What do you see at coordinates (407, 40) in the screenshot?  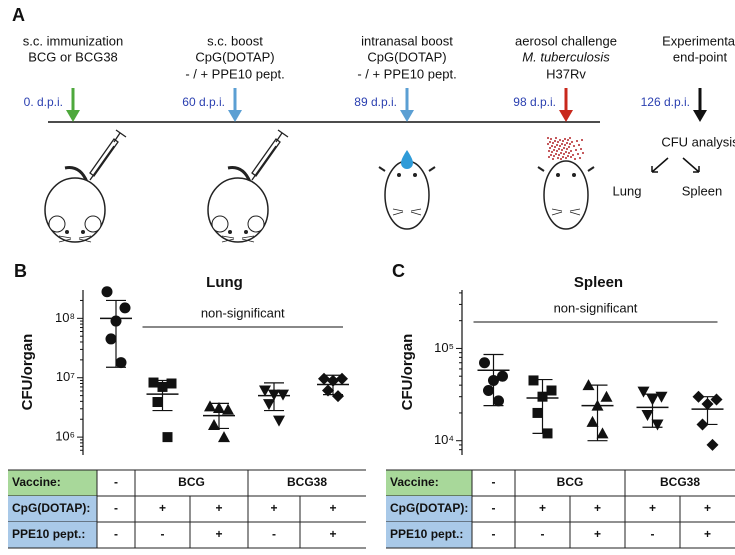 I see `step-label: intranasal boost` at bounding box center [407, 40].